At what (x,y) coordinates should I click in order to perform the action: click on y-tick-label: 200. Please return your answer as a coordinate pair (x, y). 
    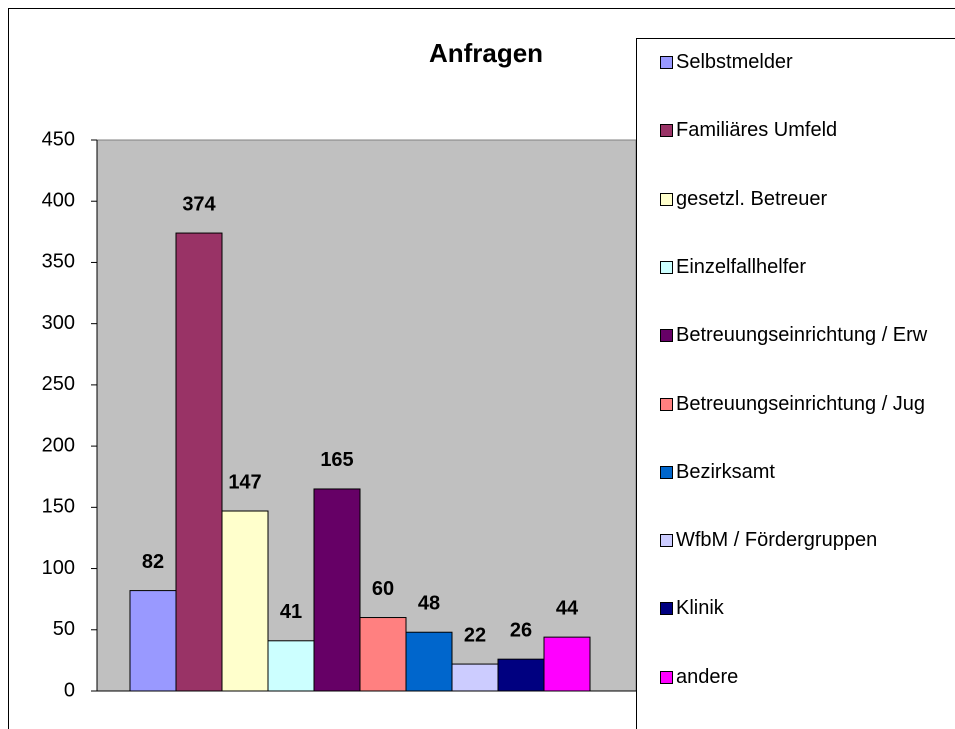
    Looking at the image, I should click on (58, 445).